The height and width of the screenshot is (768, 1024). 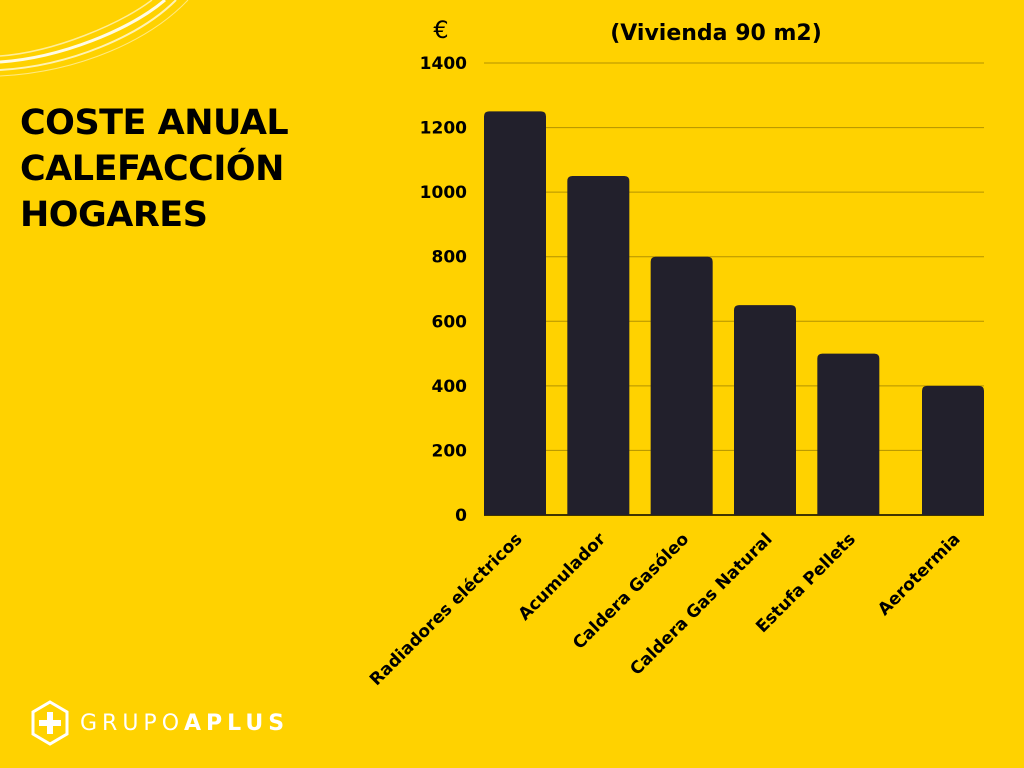 What do you see at coordinates (450, 387) in the screenshot?
I see `y-tick-label: 400` at bounding box center [450, 387].